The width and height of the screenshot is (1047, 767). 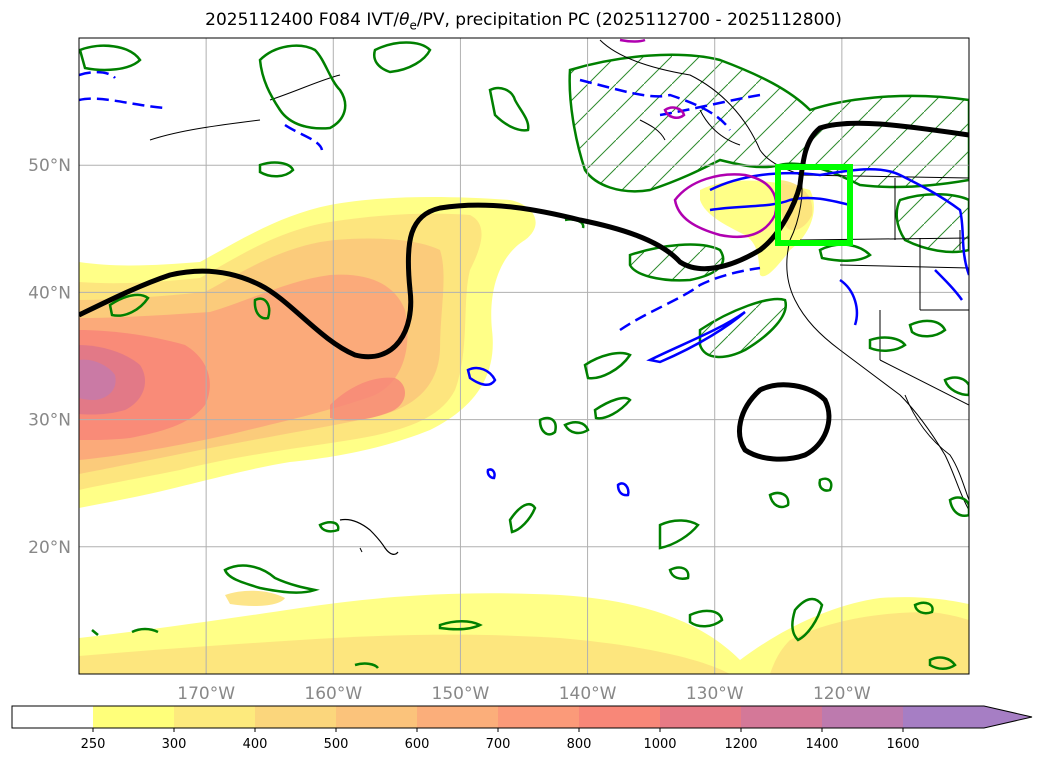 I want to click on lat-tick-label: 50°N, so click(x=49, y=166).